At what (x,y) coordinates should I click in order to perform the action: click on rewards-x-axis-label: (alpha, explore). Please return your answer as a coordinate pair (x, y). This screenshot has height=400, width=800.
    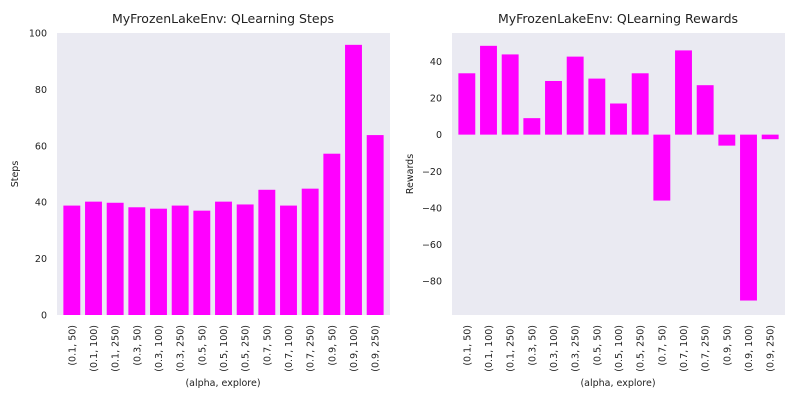
    Looking at the image, I should click on (617, 383).